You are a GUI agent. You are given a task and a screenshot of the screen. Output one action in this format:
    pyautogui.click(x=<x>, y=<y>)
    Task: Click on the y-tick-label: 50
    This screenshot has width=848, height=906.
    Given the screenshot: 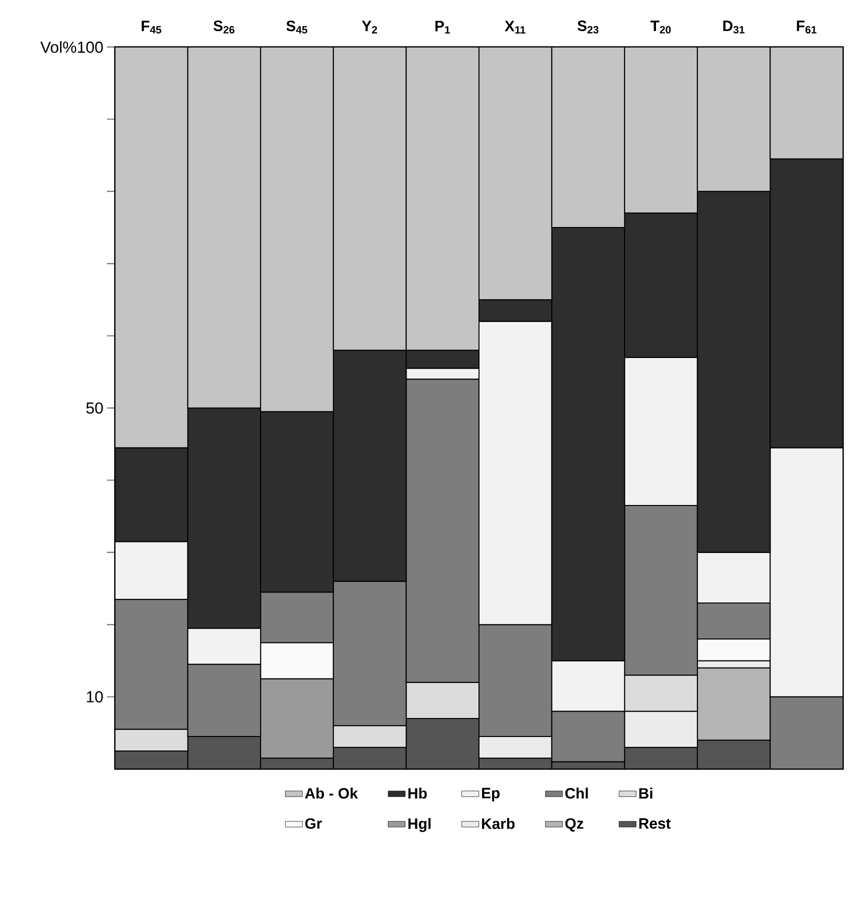 What is the action you would take?
    pyautogui.click(x=94, y=408)
    